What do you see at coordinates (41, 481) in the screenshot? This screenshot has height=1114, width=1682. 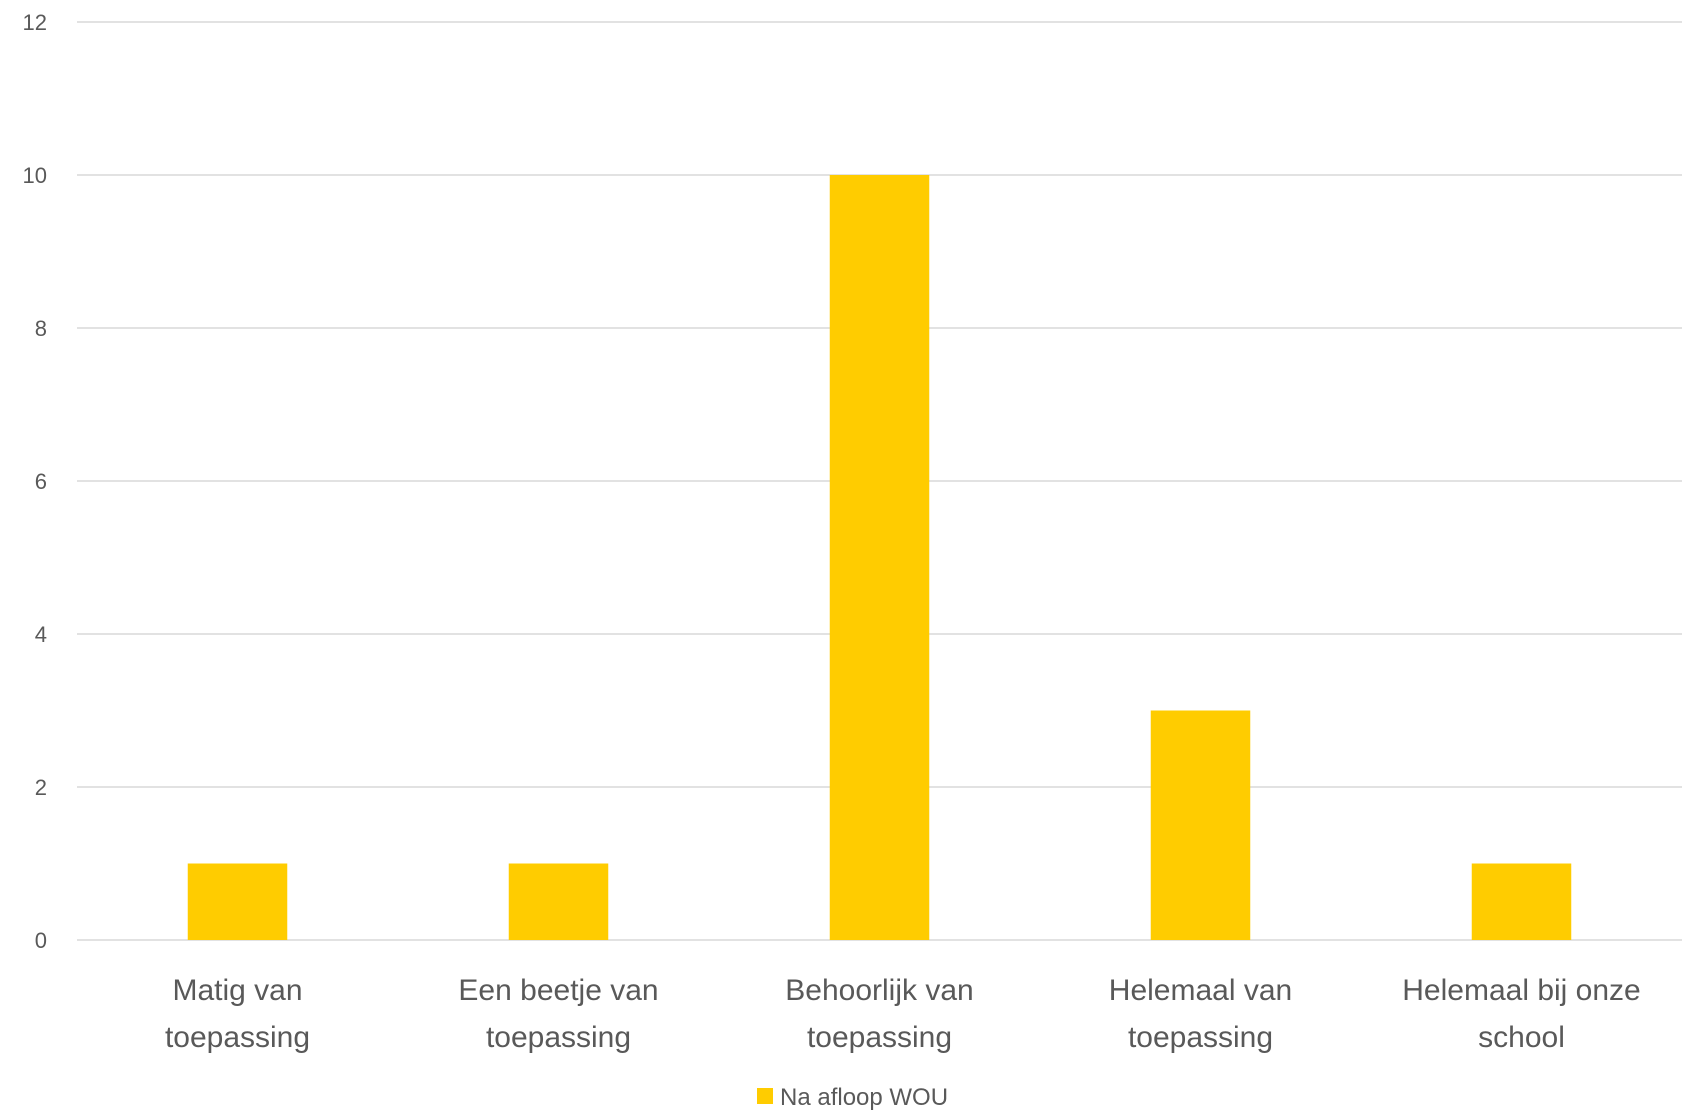 I see `y-tick-label: 6` at bounding box center [41, 481].